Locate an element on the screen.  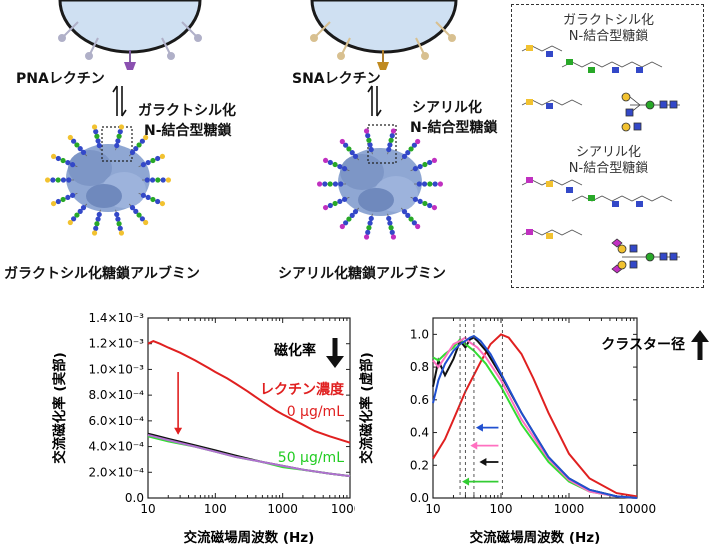
arrow-label-susceptibility: 磁化率 is located at coordinates (295, 350).